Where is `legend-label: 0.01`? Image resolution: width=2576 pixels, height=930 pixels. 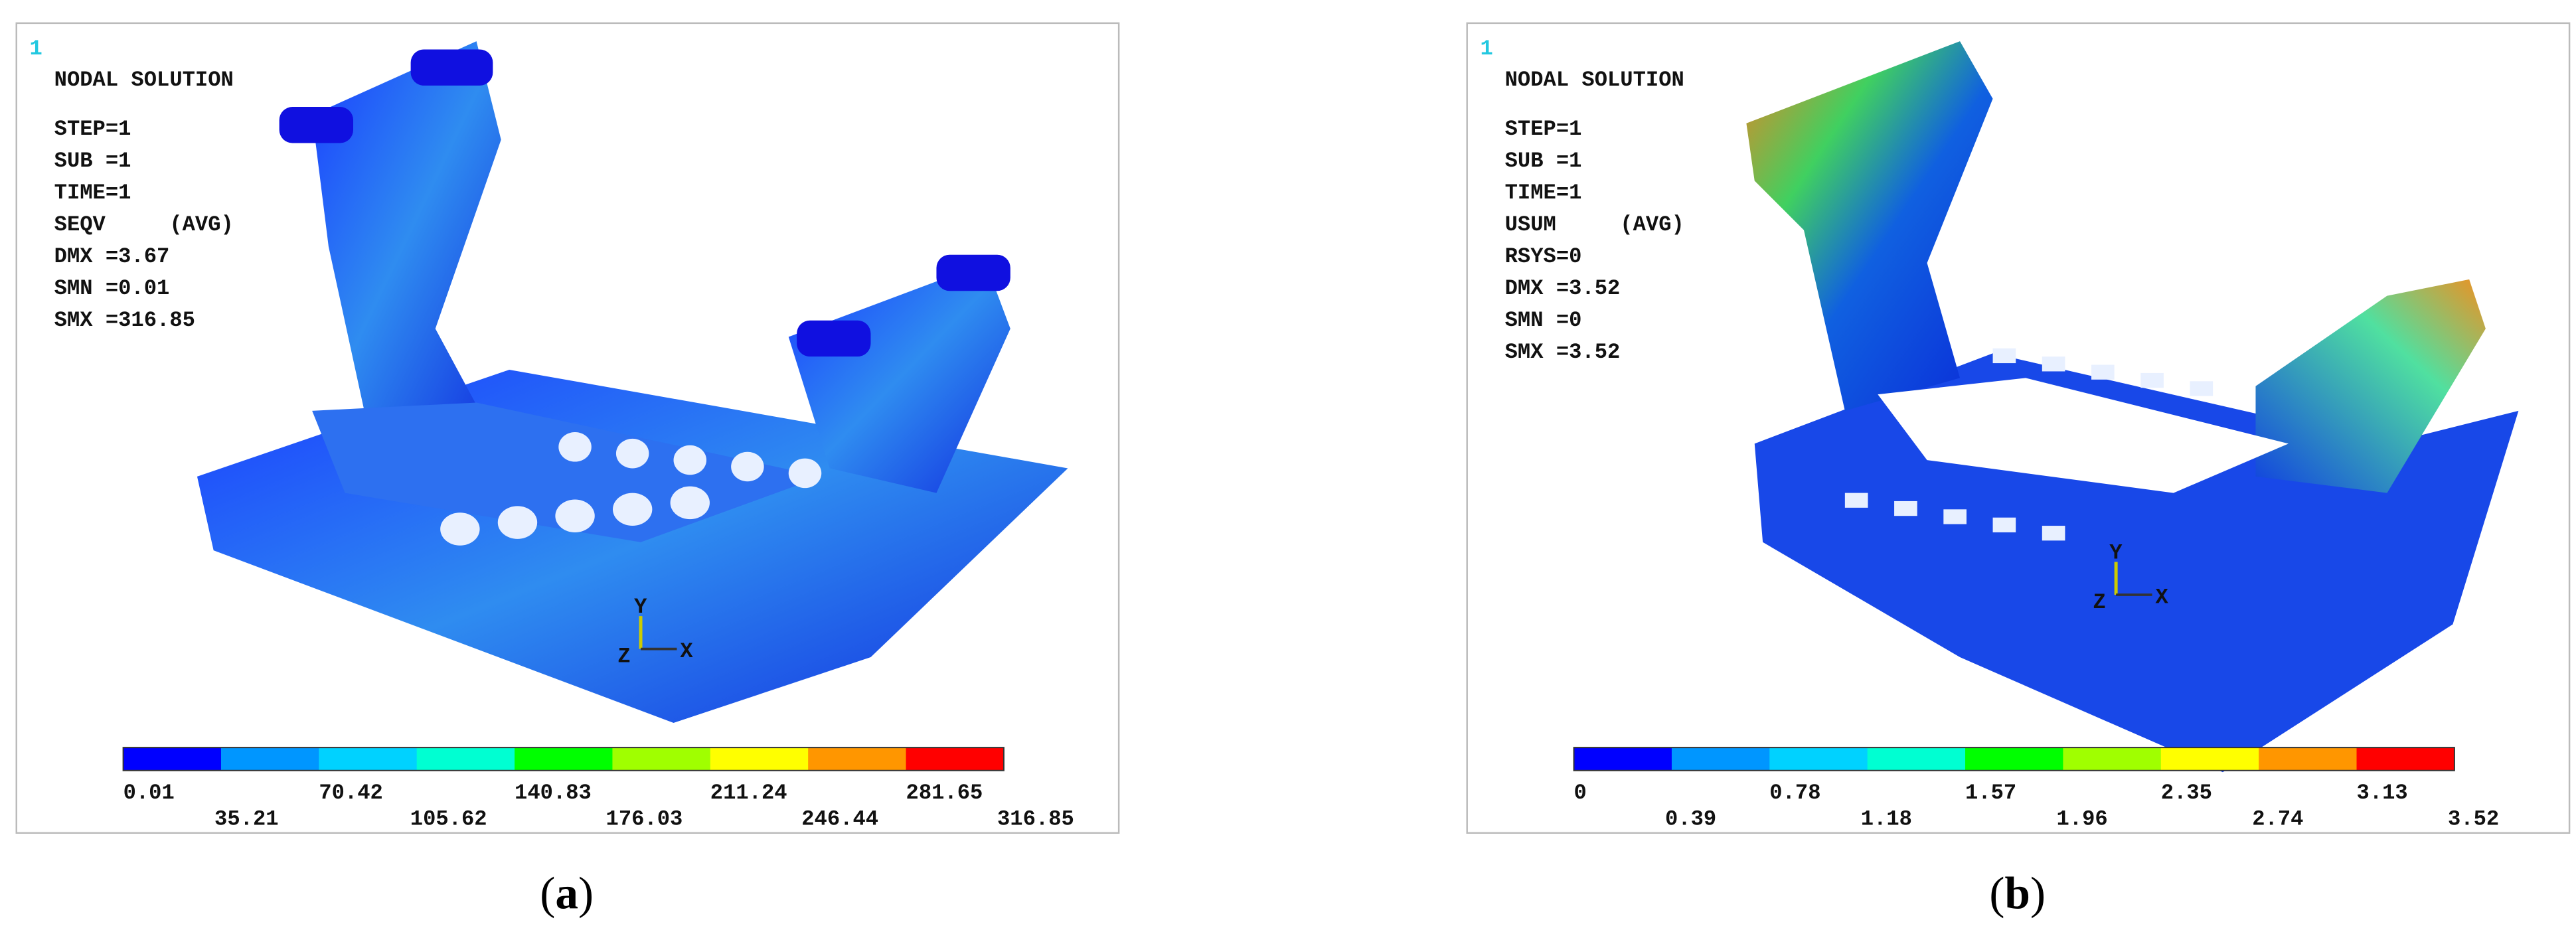
legend-label: 0.01 is located at coordinates (149, 793).